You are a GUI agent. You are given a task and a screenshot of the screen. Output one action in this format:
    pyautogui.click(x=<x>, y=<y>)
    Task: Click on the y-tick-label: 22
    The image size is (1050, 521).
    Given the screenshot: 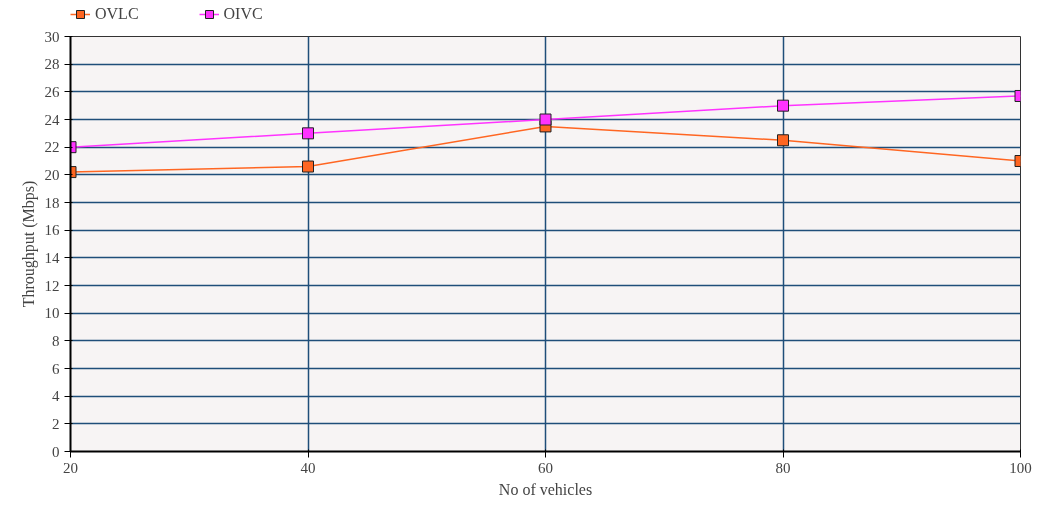 What is the action you would take?
    pyautogui.click(x=52, y=147)
    